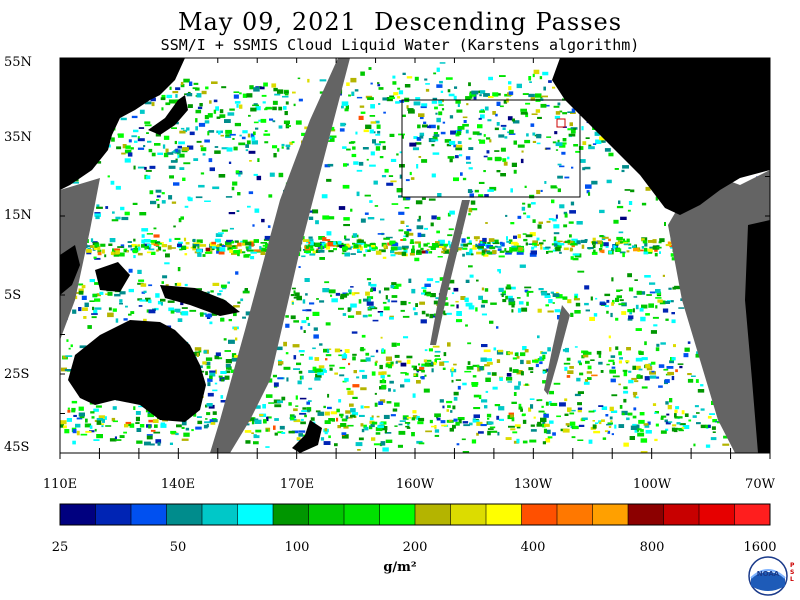 The height and width of the screenshot is (600, 800). I want to click on land-korea-taiwan, so click(104, 126).